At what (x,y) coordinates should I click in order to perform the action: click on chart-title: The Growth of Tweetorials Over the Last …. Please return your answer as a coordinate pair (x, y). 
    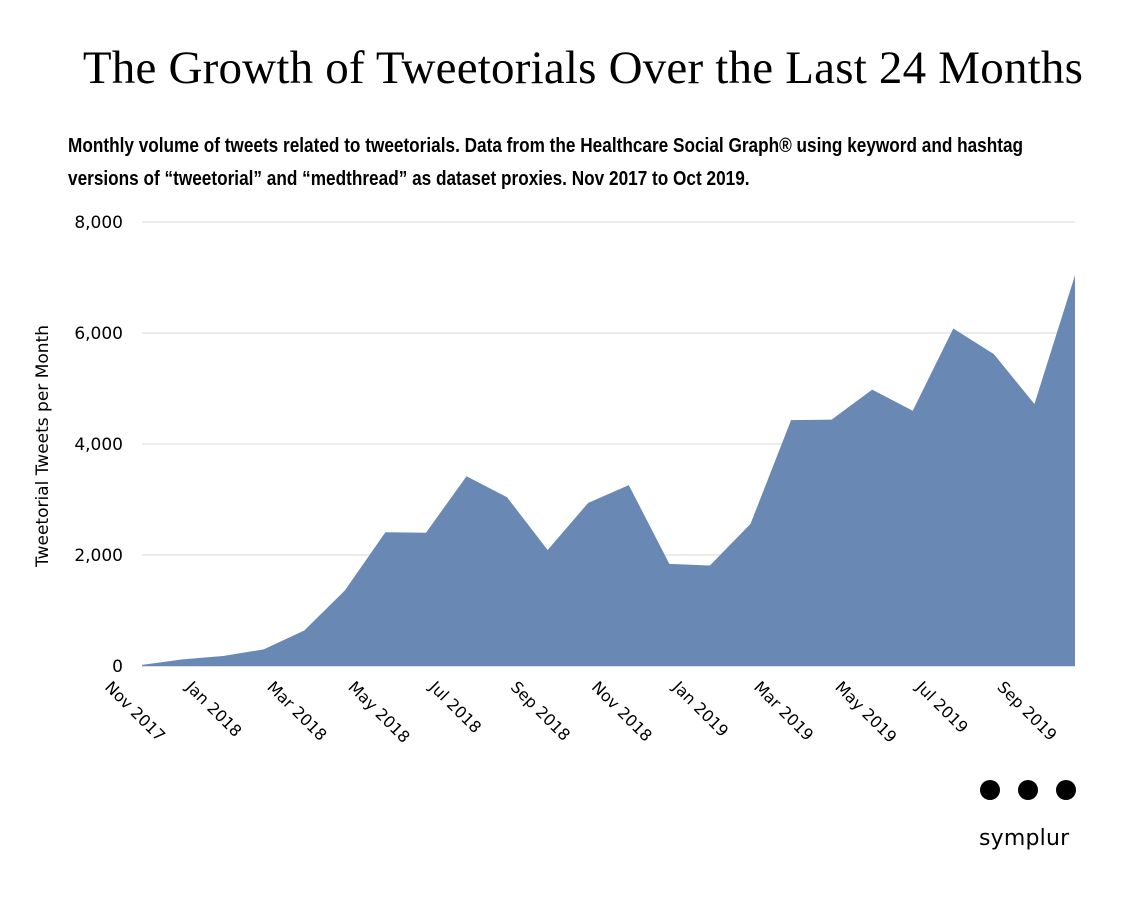
    Looking at the image, I should click on (583, 68).